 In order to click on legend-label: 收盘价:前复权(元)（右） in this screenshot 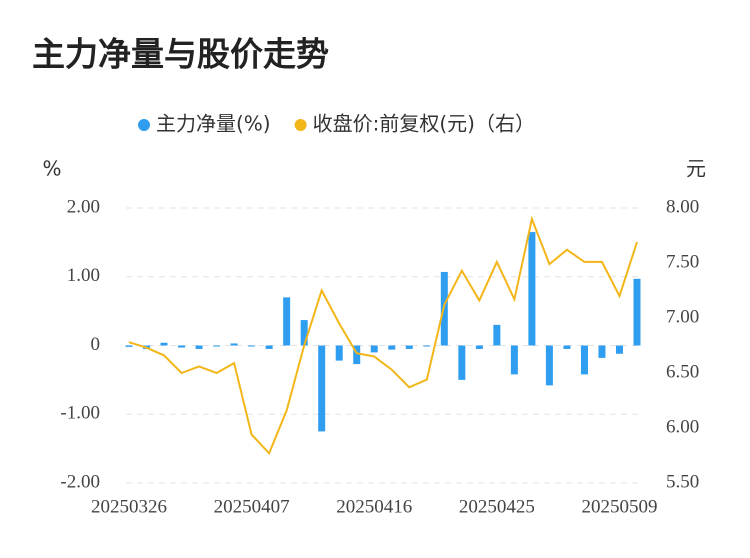, I will do `click(424, 124)`.